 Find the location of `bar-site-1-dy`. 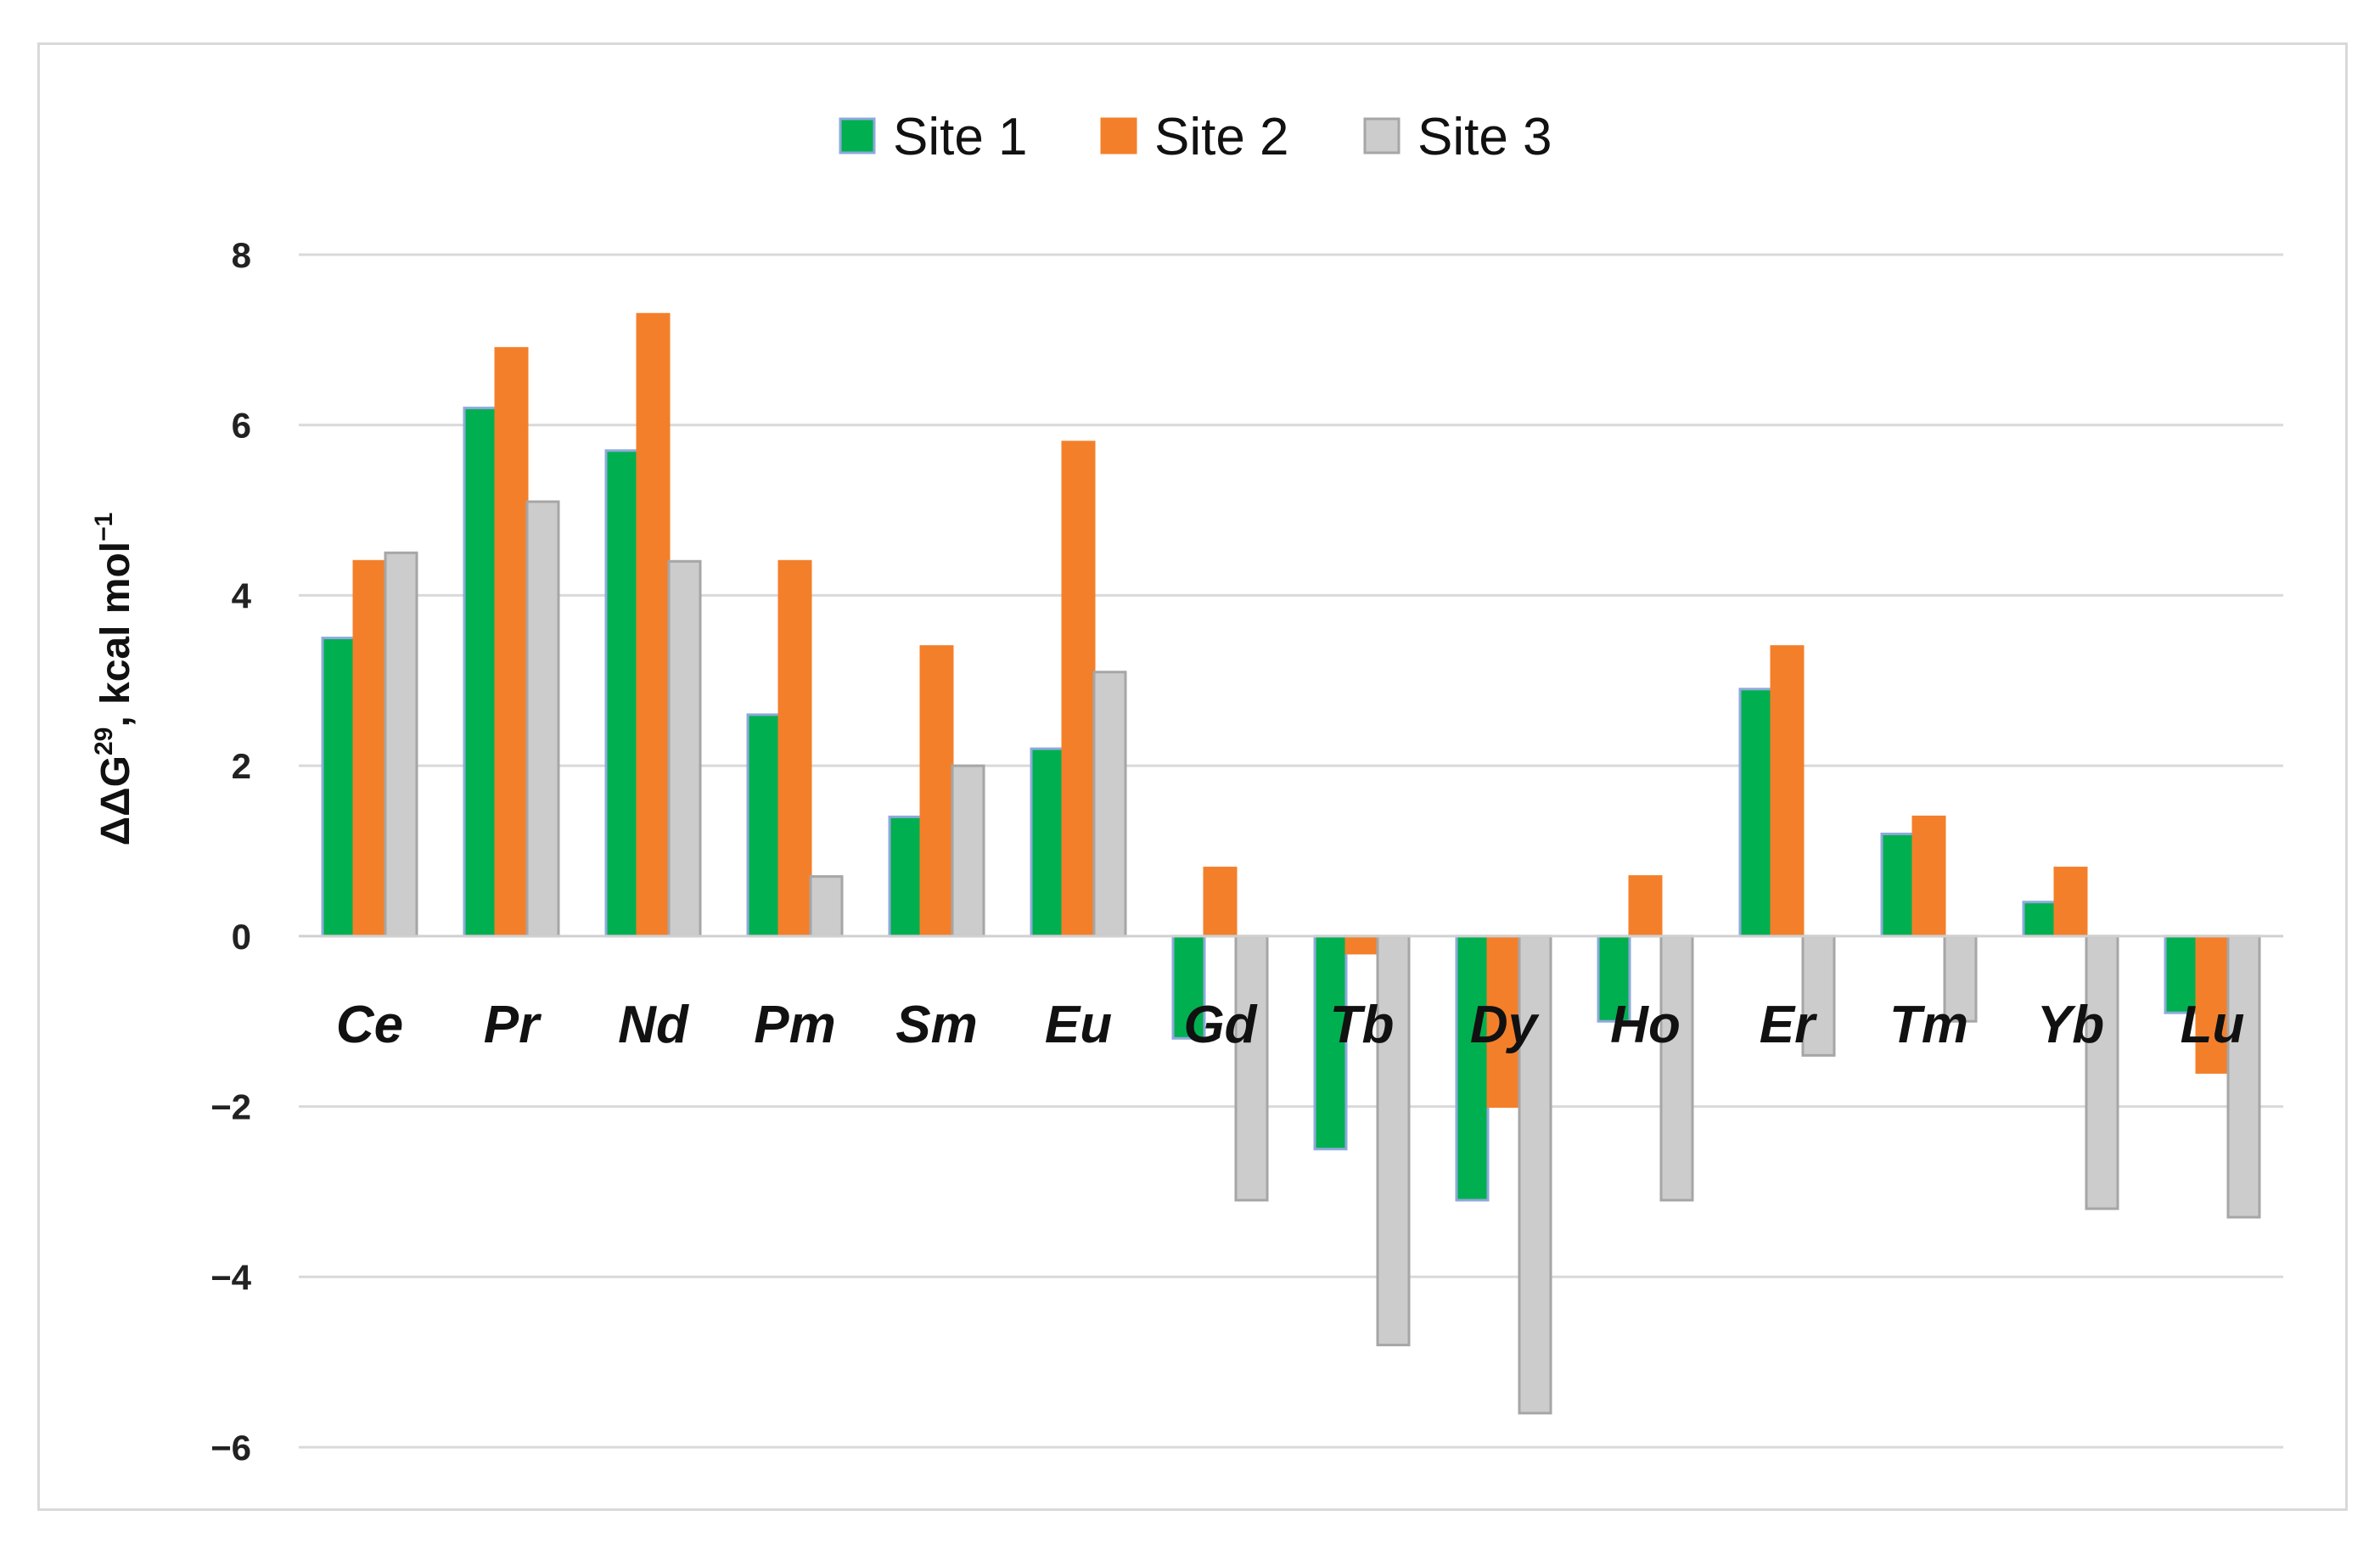

bar-site-1-dy is located at coordinates (1472, 1068).